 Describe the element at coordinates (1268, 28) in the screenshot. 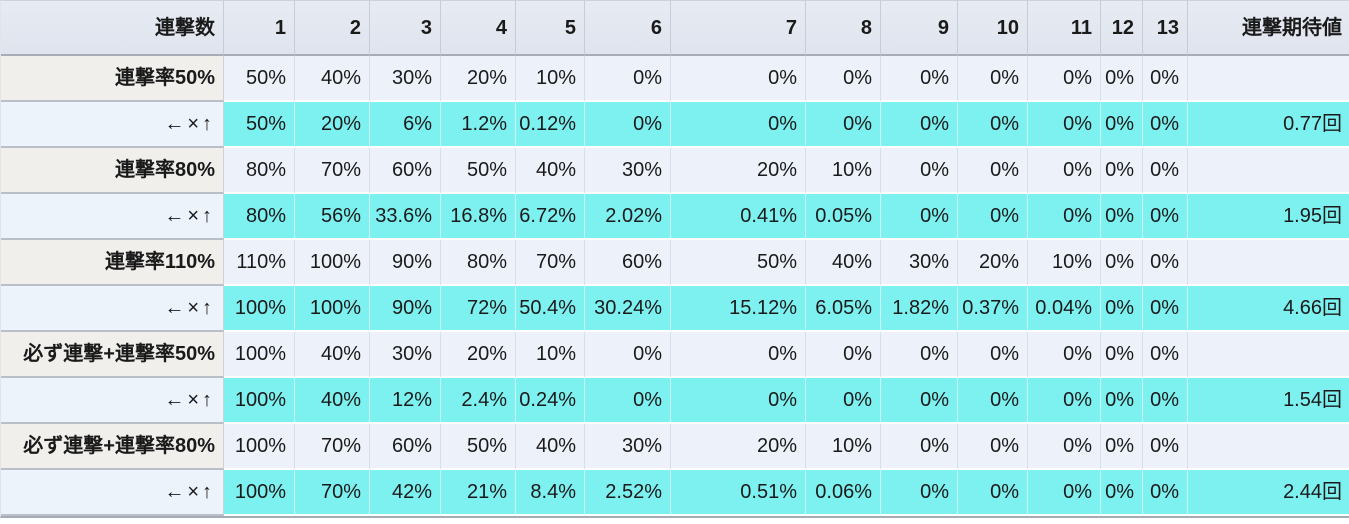

I see `expected-value-header: 連撃期待値` at that location.